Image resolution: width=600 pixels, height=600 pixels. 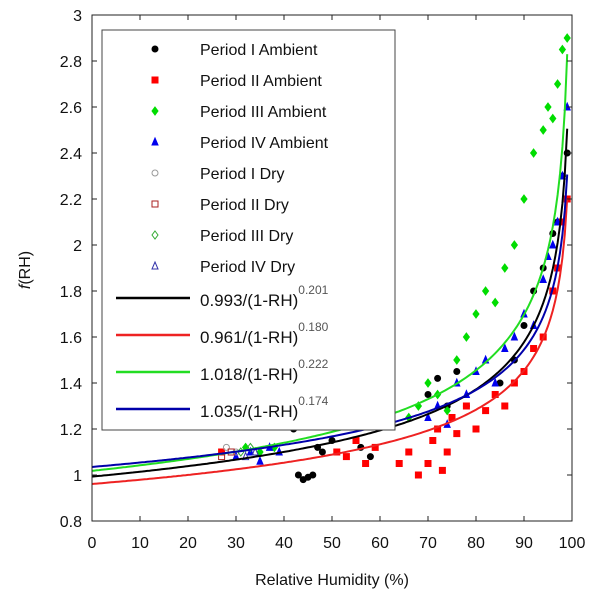 What do you see at coordinates (140, 543) in the screenshot?
I see `x-tick-label: 10` at bounding box center [140, 543].